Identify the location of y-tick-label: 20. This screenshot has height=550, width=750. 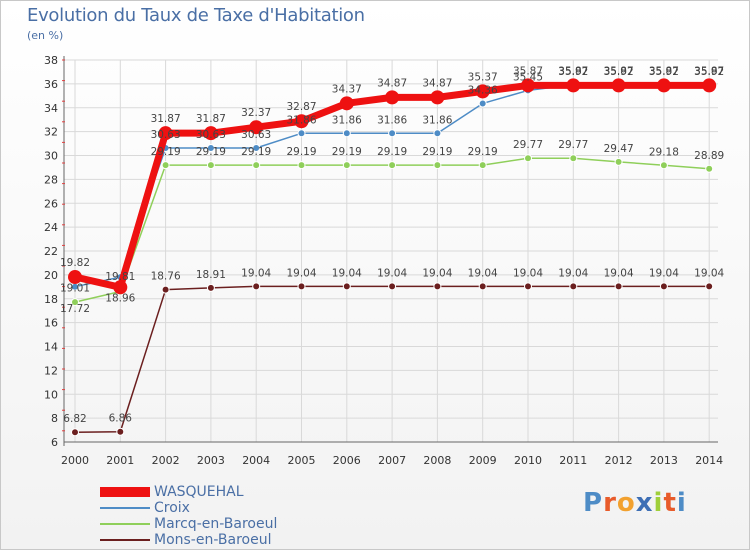
(51, 275).